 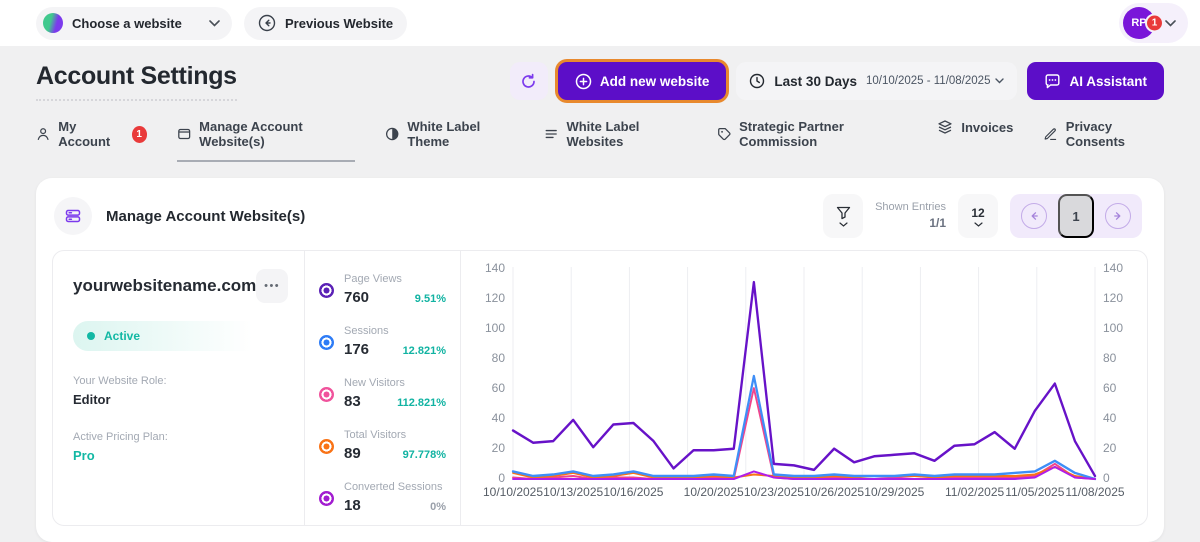 I want to click on plan-label: Active Pricing Plan:, so click(x=120, y=437).